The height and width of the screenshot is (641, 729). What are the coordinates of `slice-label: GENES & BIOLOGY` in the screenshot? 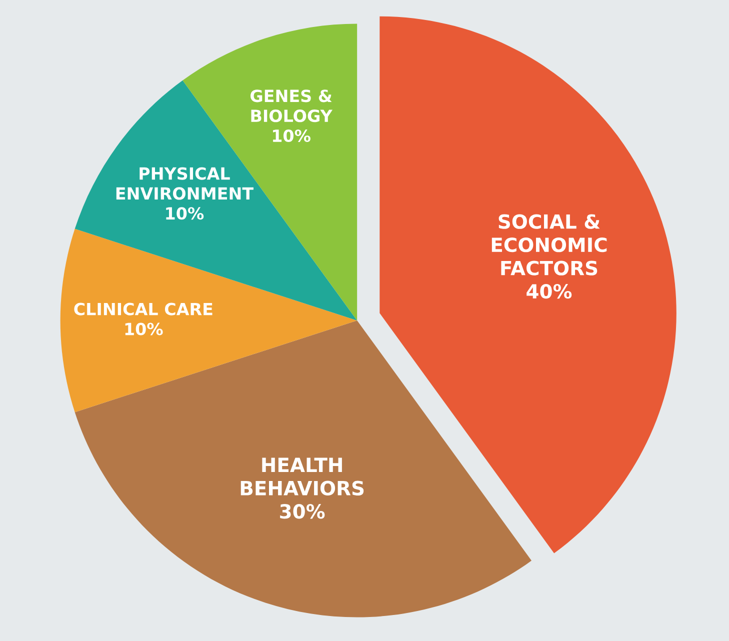 It's located at (291, 106).